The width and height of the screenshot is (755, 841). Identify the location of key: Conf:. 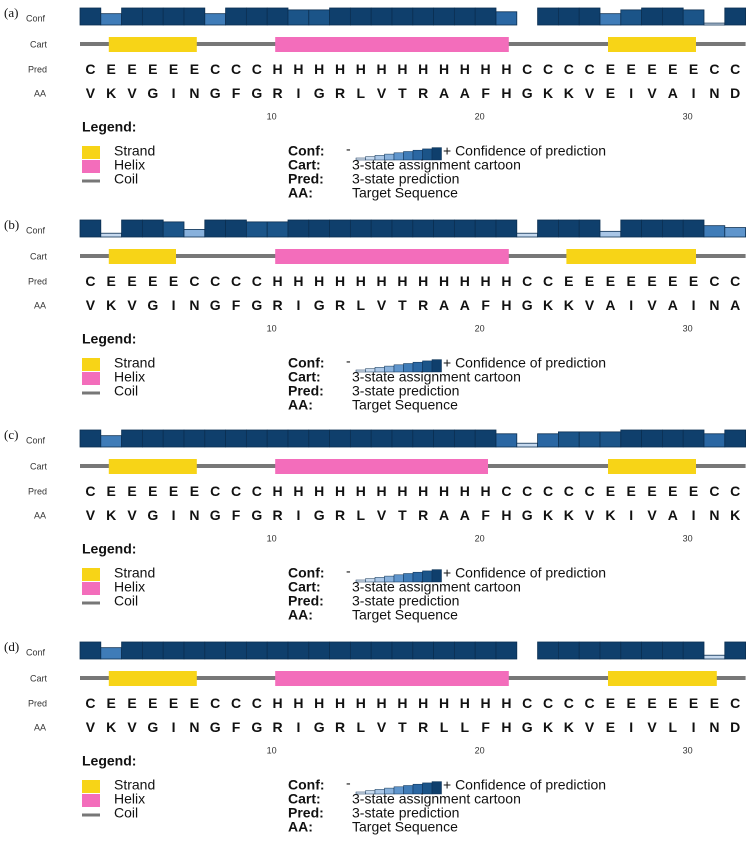
(306, 363).